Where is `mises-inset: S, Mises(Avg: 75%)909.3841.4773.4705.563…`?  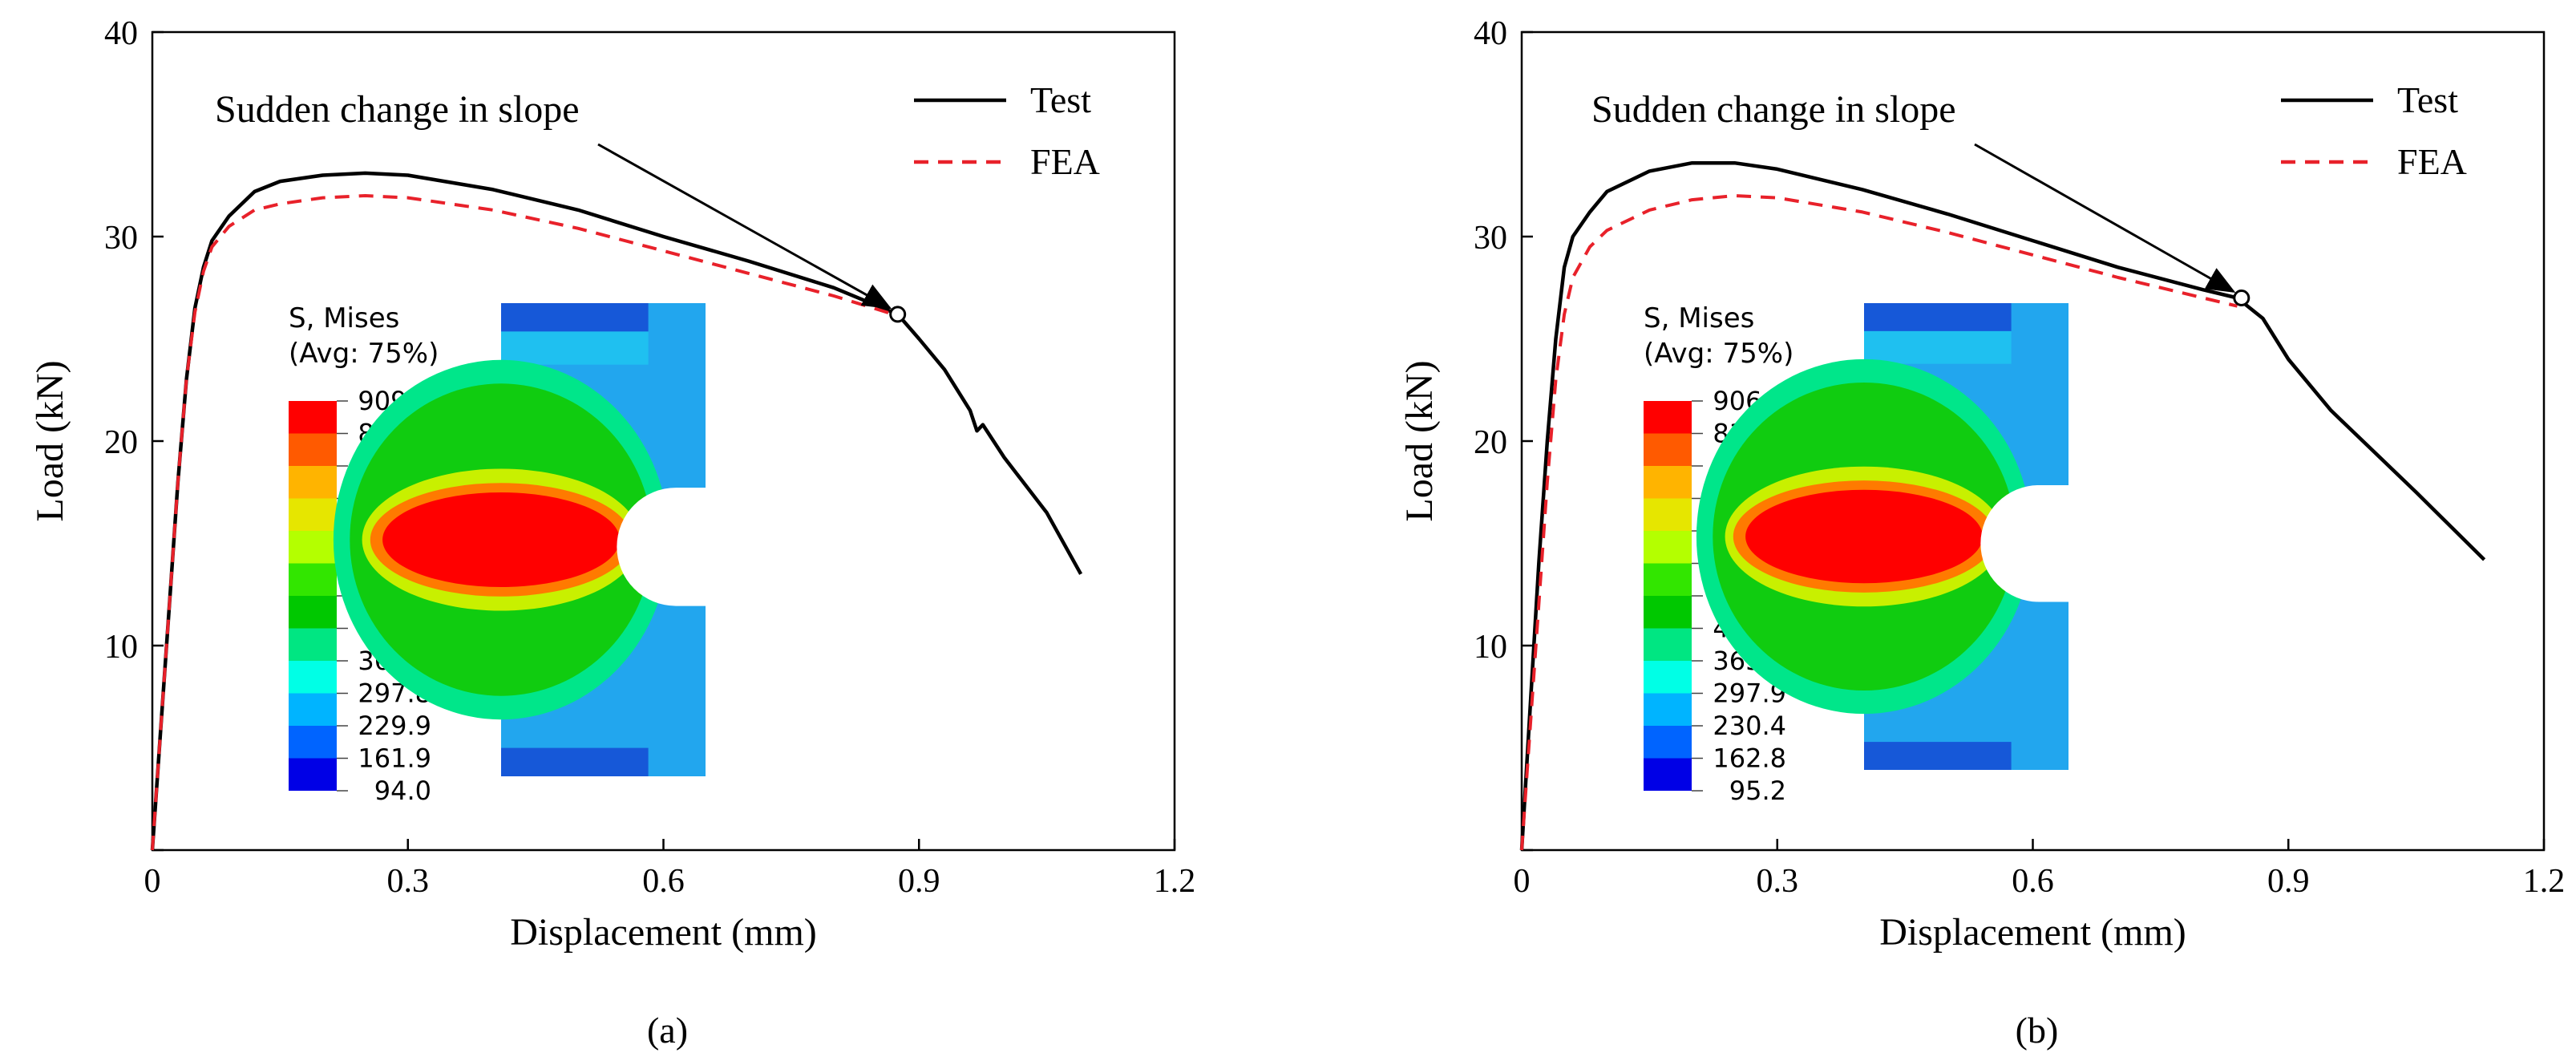
mises-inset: S, Mises(Avg: 75%)909.3841.4773.4705.563… is located at coordinates (499, 554).